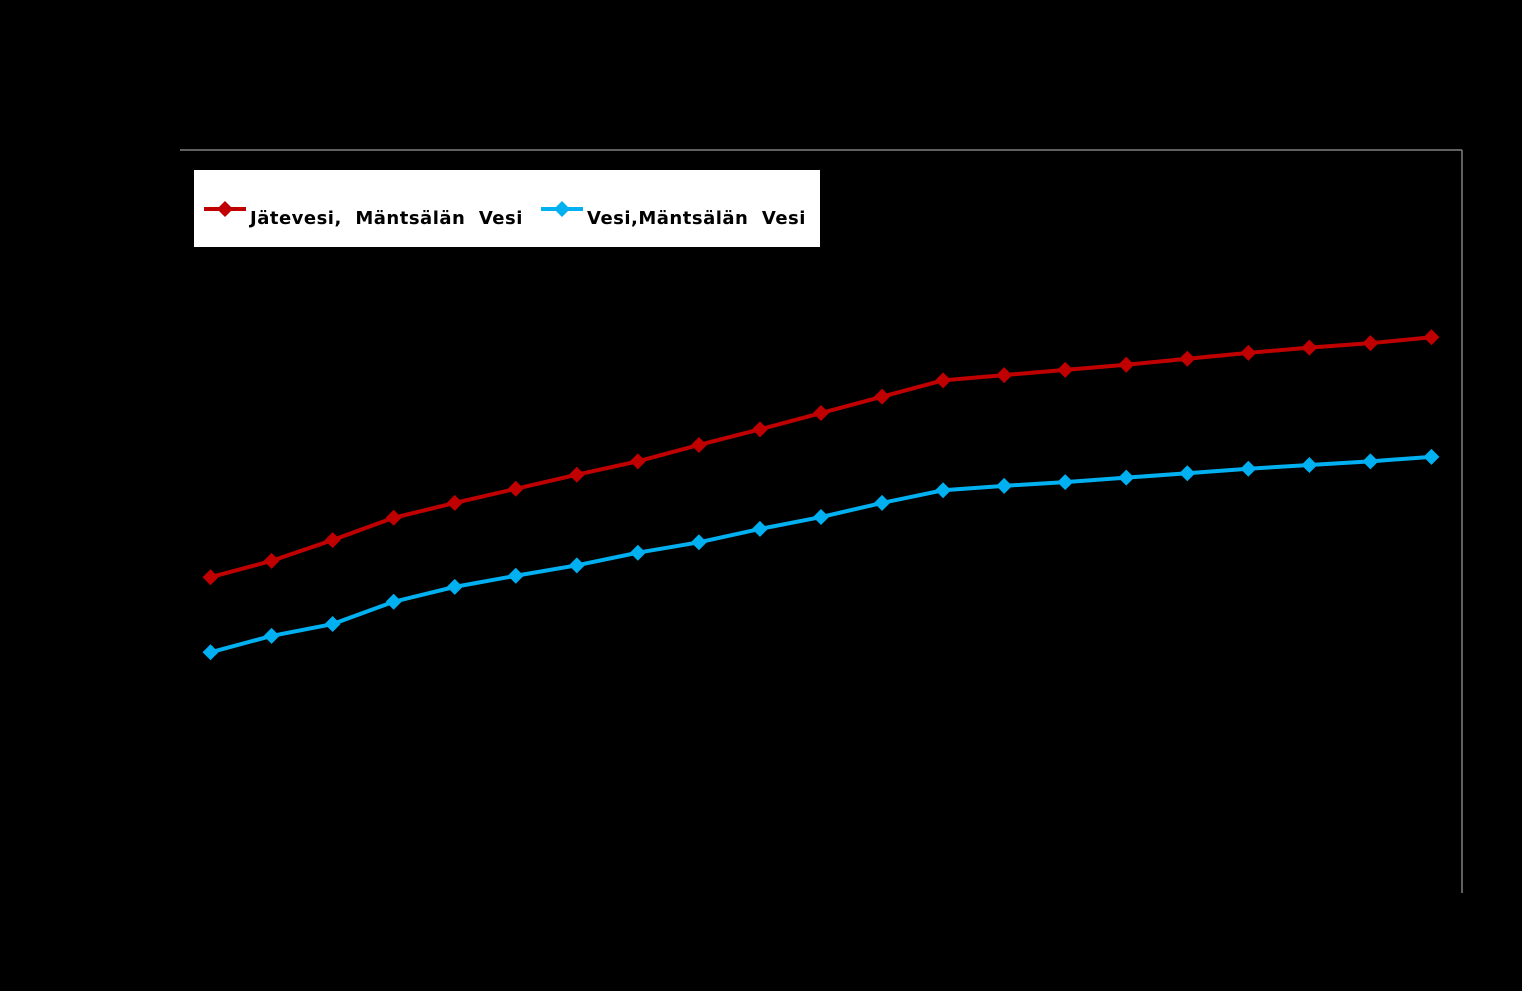 This screenshot has height=991, width=1522. Describe the element at coordinates (385, 218) in the screenshot. I see `legend-label: Jätevesi, Mäntsälän Vesi` at that location.